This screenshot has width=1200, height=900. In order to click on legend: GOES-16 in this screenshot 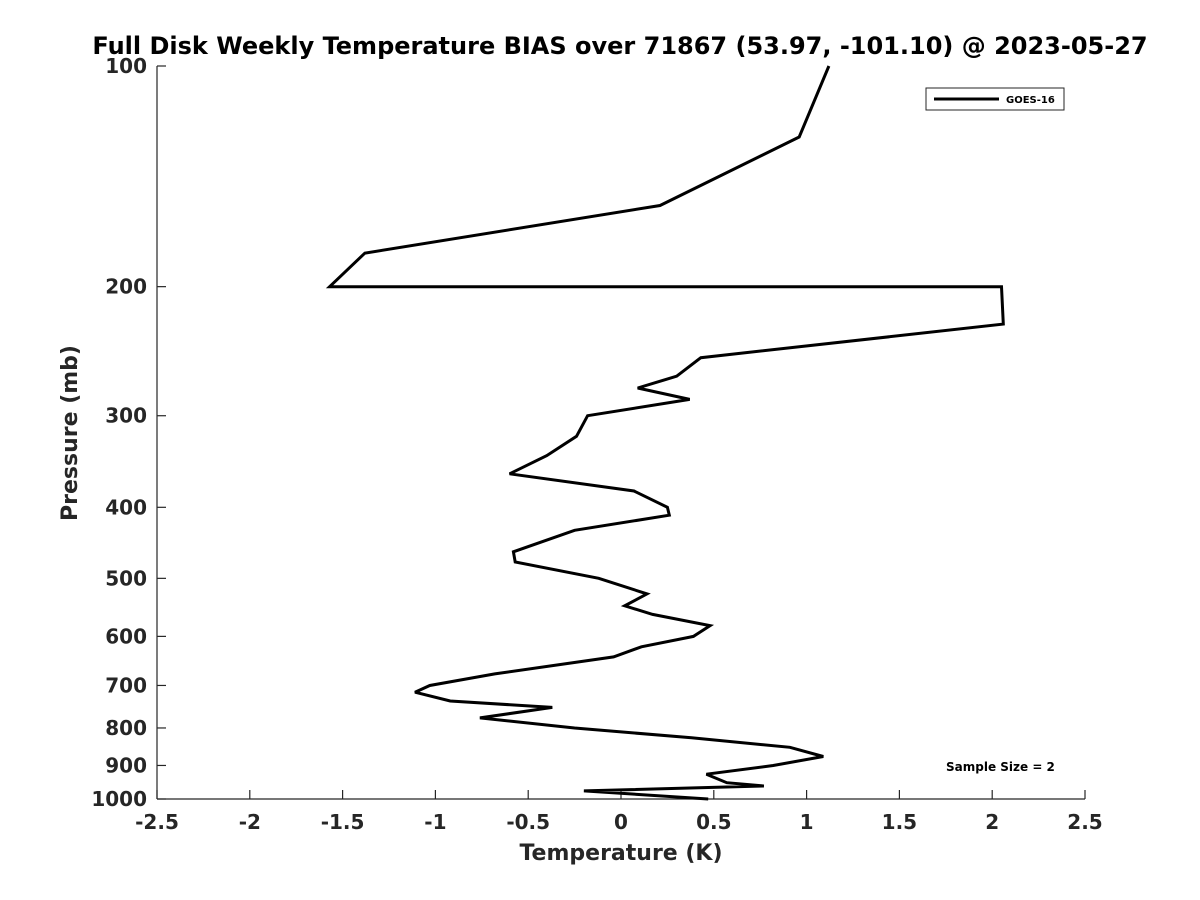, I will do `click(995, 99)`.